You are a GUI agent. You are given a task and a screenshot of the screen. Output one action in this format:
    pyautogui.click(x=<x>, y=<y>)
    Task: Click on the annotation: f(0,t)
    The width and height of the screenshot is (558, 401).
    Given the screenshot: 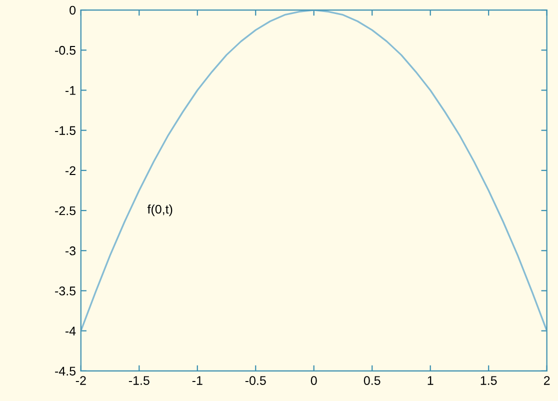 What is the action you would take?
    pyautogui.click(x=159, y=210)
    